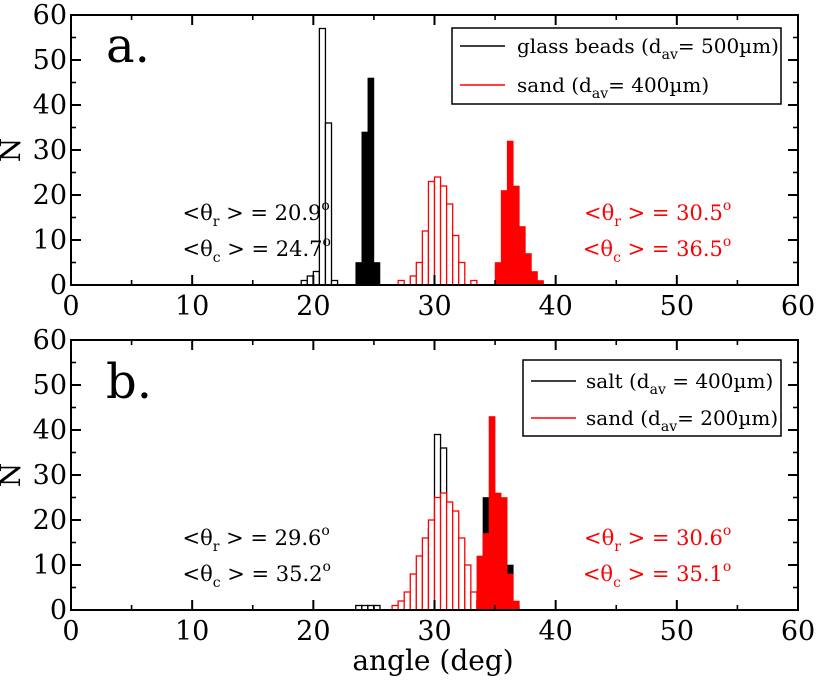  I want to click on x-axis-label: angle (deg), so click(432, 660).